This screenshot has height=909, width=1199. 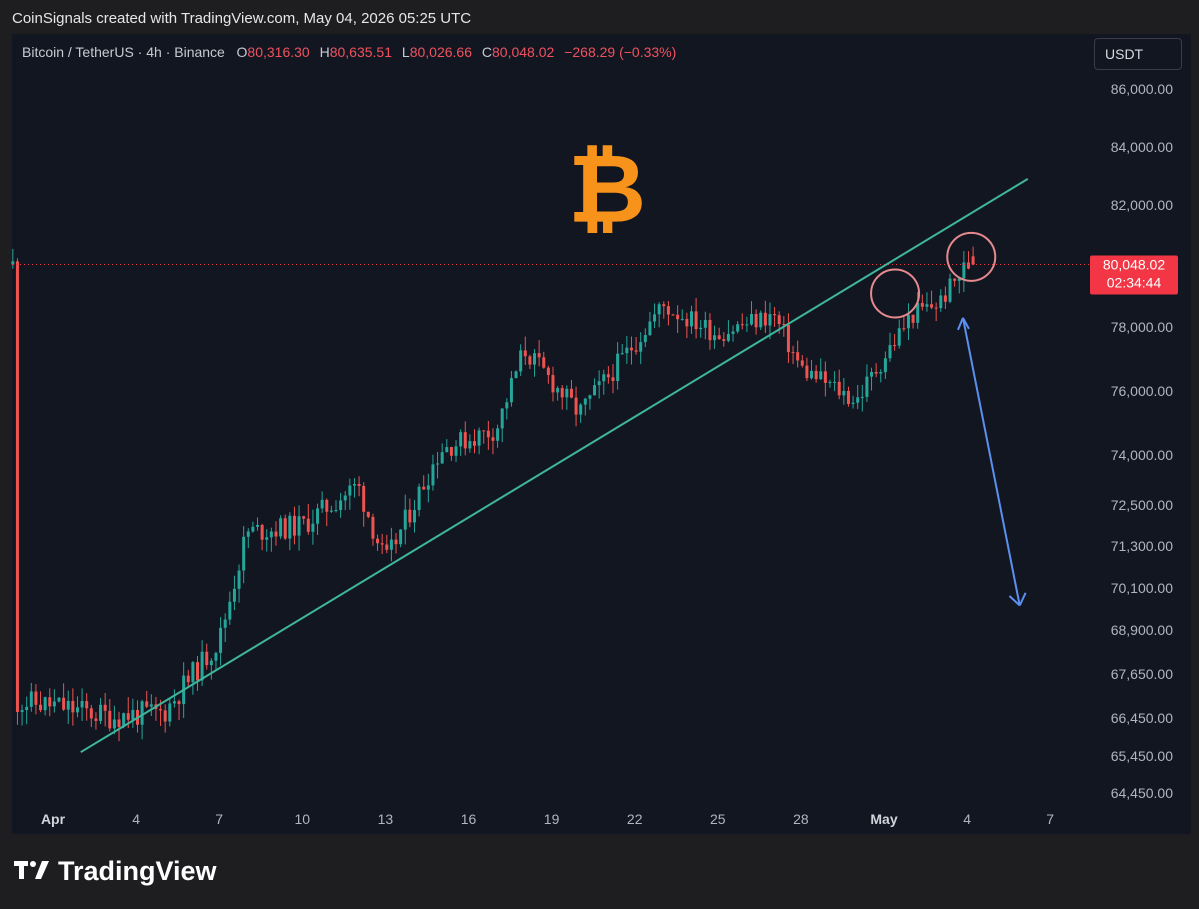 What do you see at coordinates (1142, 793) in the screenshot?
I see `y-tick-label: 64,450.00` at bounding box center [1142, 793].